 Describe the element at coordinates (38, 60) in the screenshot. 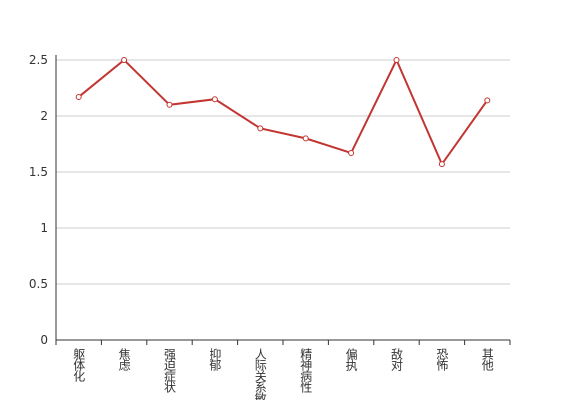

I see `y-tick-label: 2.5` at that location.